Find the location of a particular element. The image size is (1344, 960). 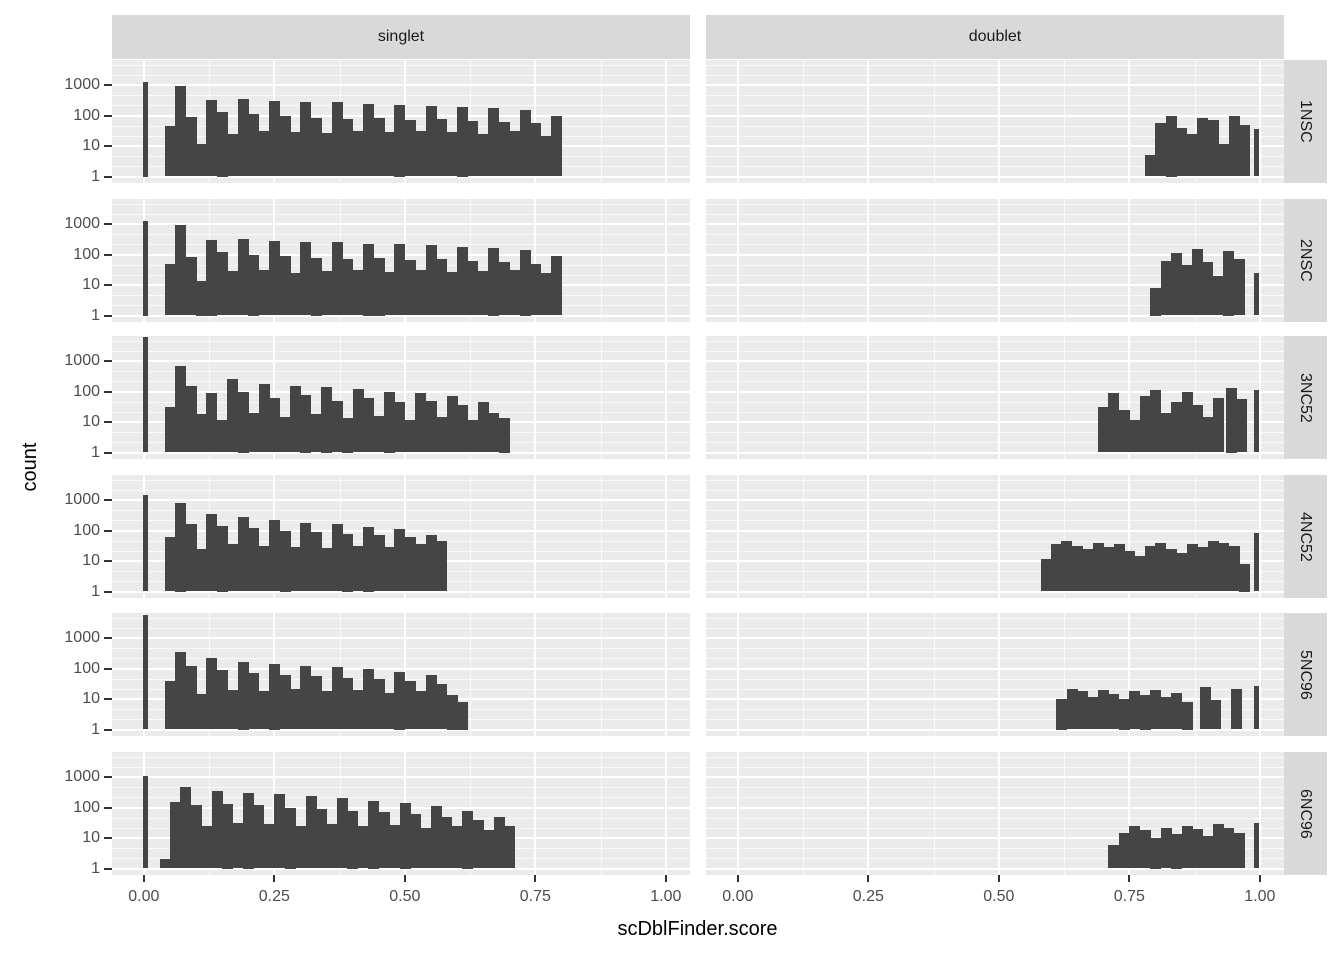

histogram-spike-bar is located at coordinates (1256, 294).